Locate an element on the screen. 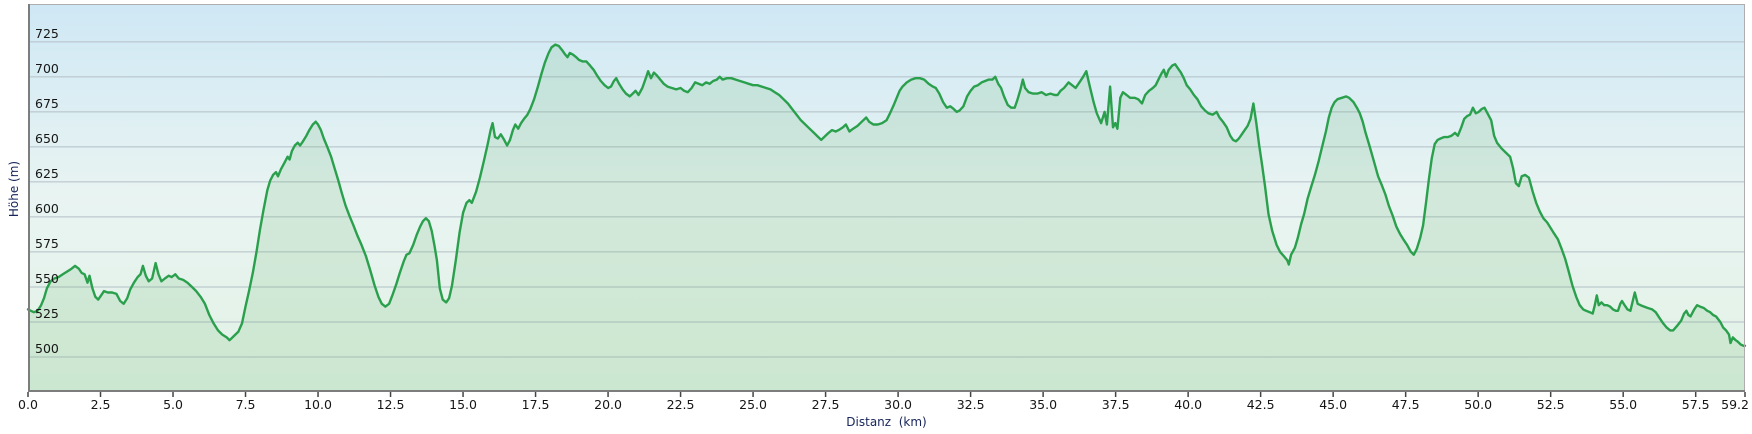 This screenshot has height=434, width=1752. y-tick-label: 725 is located at coordinates (47, 33).